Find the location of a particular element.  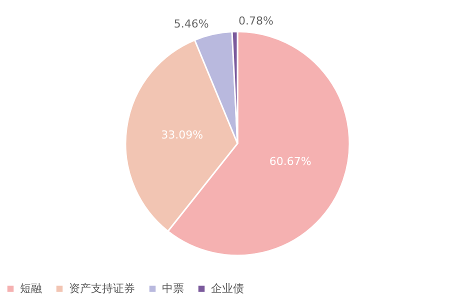

data-label: 33.09% is located at coordinates (182, 135).